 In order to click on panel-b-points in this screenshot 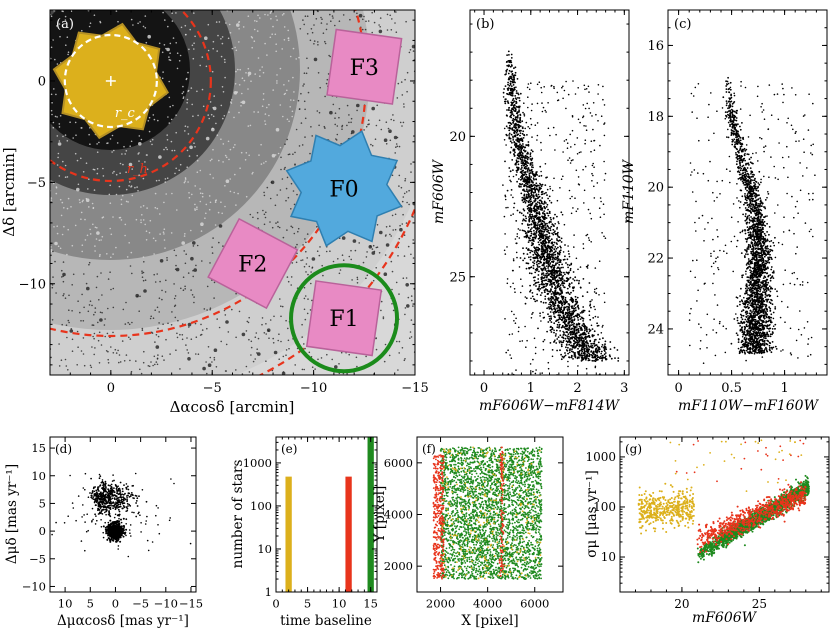, I will do `click(561, 212)`.